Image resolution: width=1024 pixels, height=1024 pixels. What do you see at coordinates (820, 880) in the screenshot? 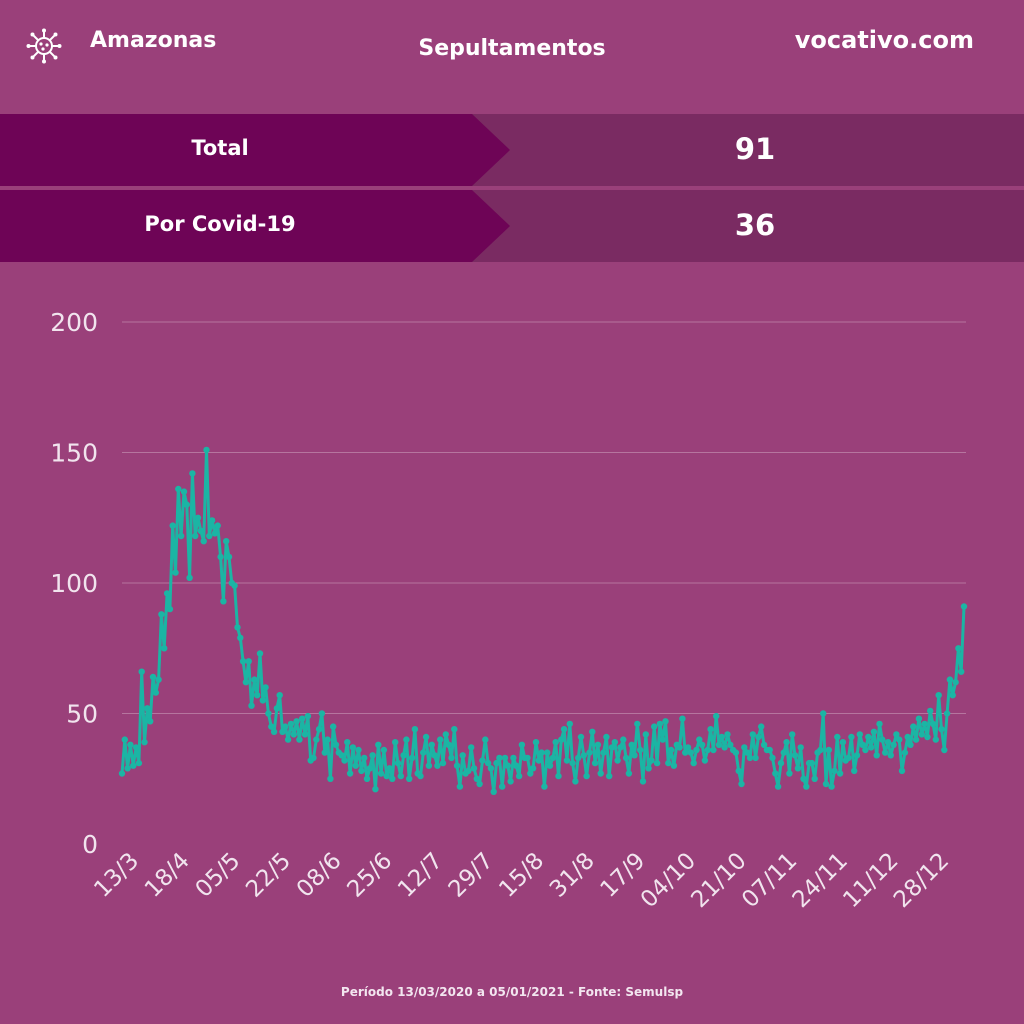
I see `x-tick-label: 24/11` at bounding box center [820, 880].